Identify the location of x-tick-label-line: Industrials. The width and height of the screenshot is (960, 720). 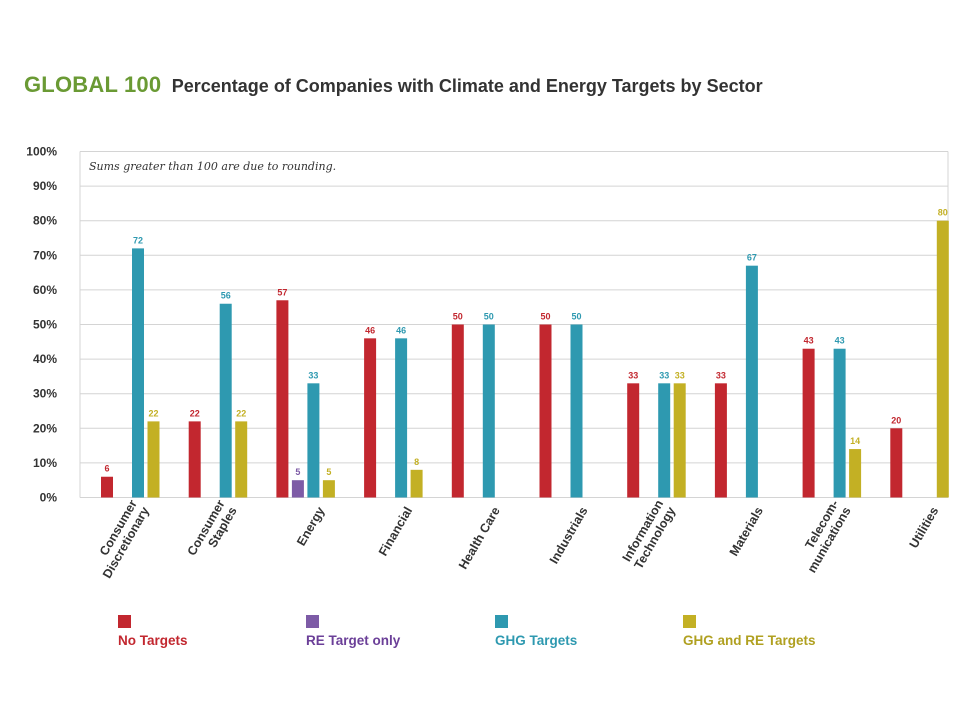
(569, 535).